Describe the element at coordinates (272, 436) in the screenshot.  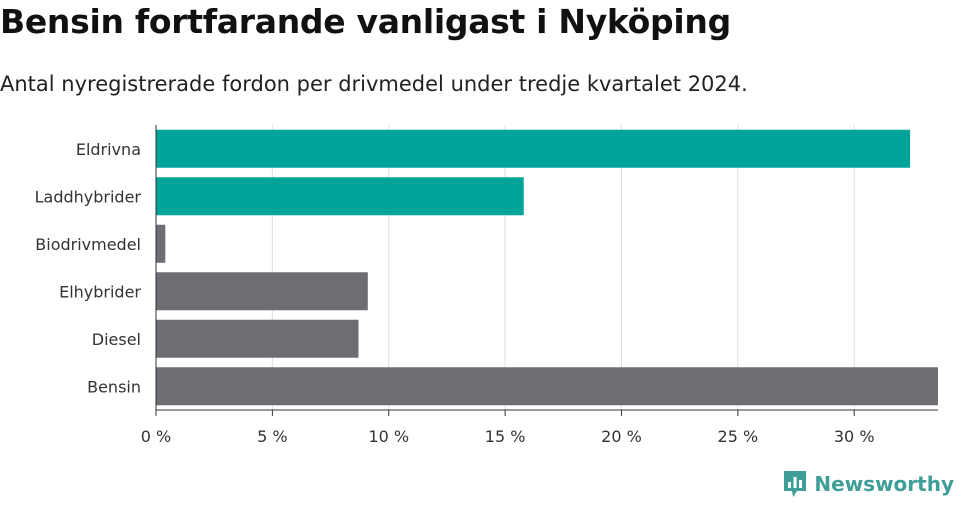
I see `x-tick-label: 5 %` at that location.